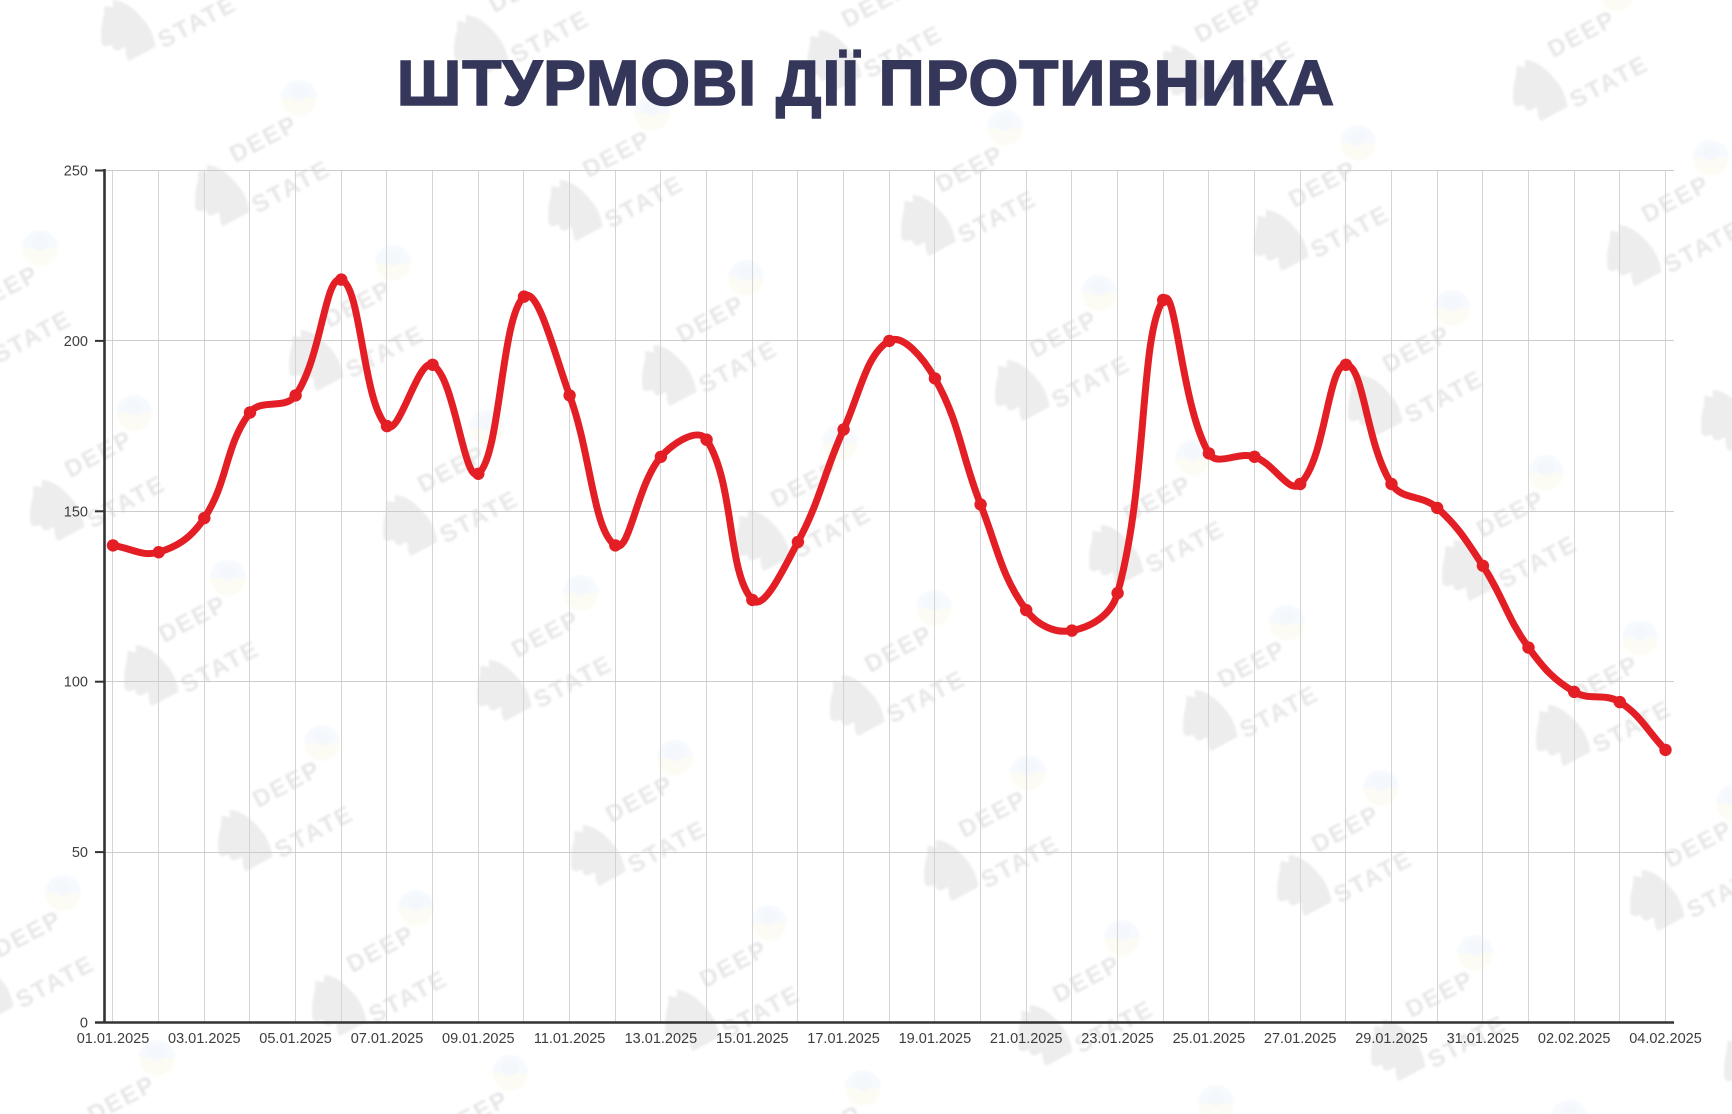 This screenshot has width=1732, height=1114. What do you see at coordinates (204, 1039) in the screenshot?
I see `svg-text: 03.01.2025` at bounding box center [204, 1039].